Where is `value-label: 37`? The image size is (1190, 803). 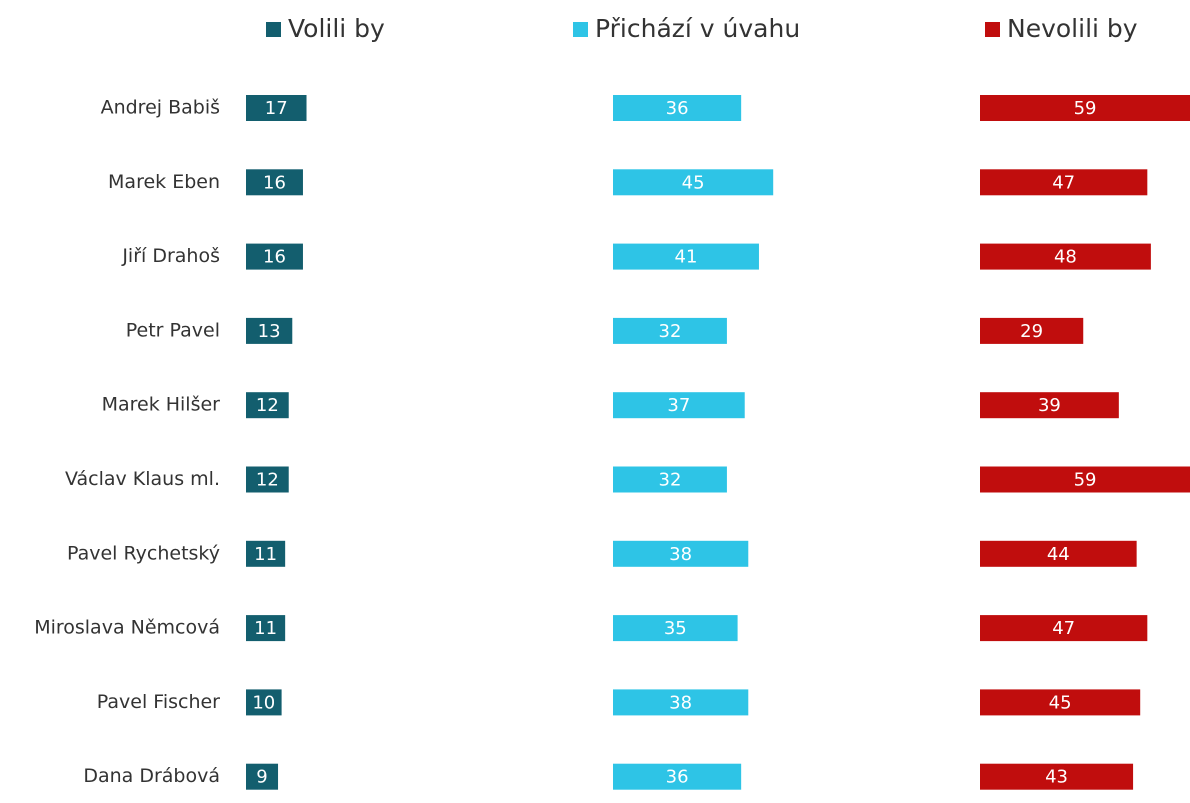 value-label: 37 is located at coordinates (678, 405).